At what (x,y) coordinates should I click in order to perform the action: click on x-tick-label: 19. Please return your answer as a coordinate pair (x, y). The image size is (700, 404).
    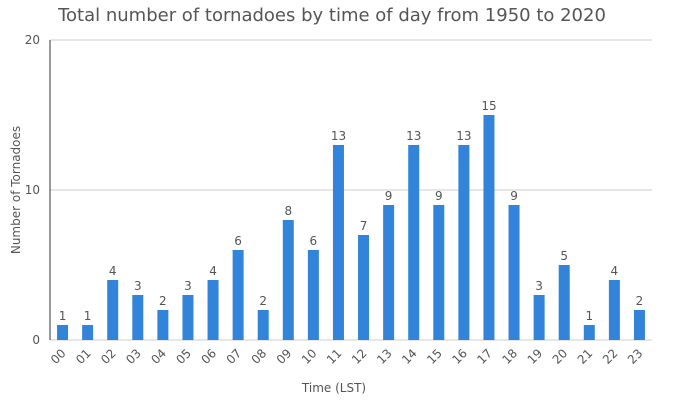
    Looking at the image, I should click on (535, 356).